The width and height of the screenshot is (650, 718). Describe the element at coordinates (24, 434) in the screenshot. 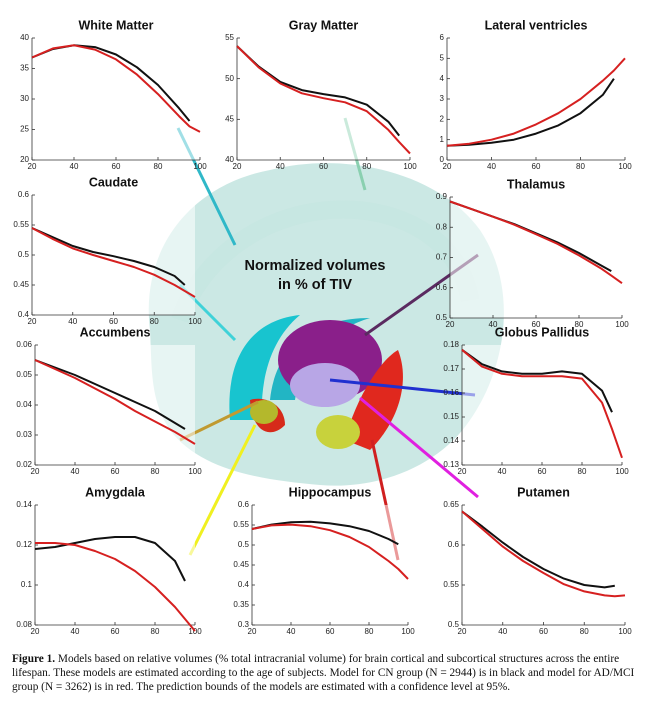

I see `y-tick-label: 0.03` at that location.